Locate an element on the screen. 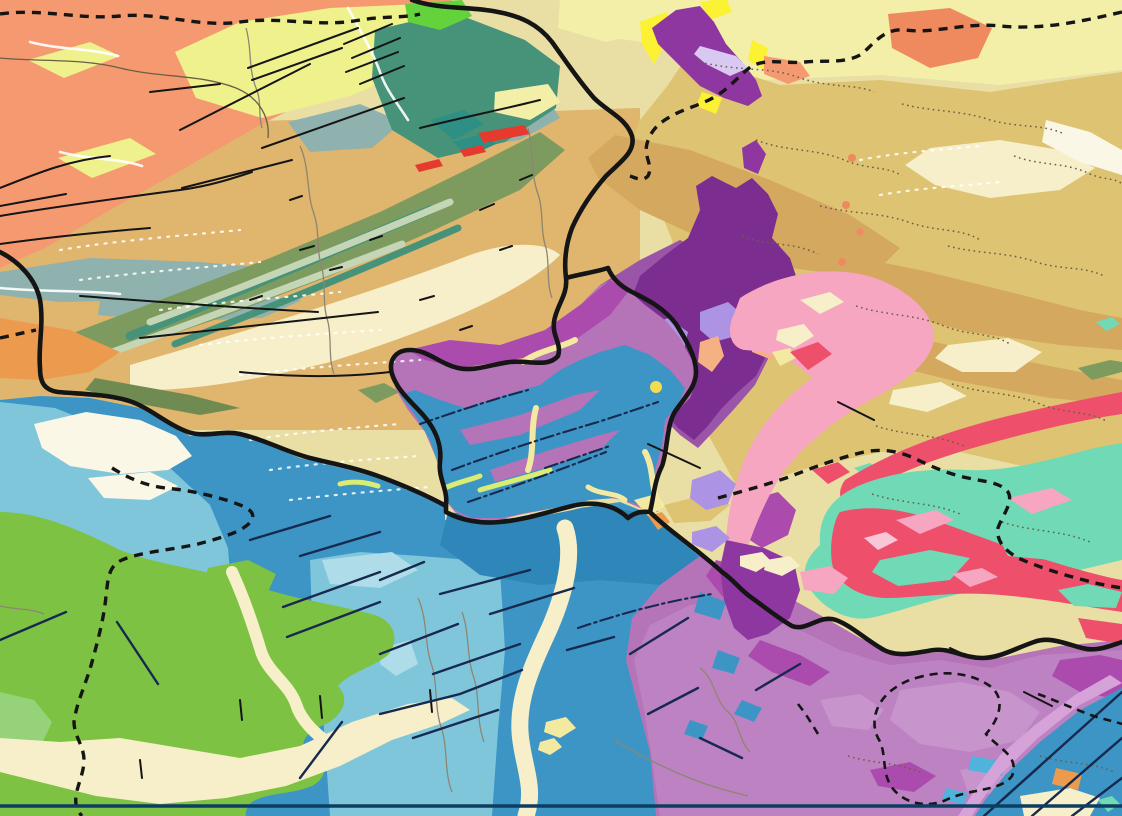 This screenshot has height=816, width=1122. geo-unit-blue-enclave is located at coordinates (542, 431).